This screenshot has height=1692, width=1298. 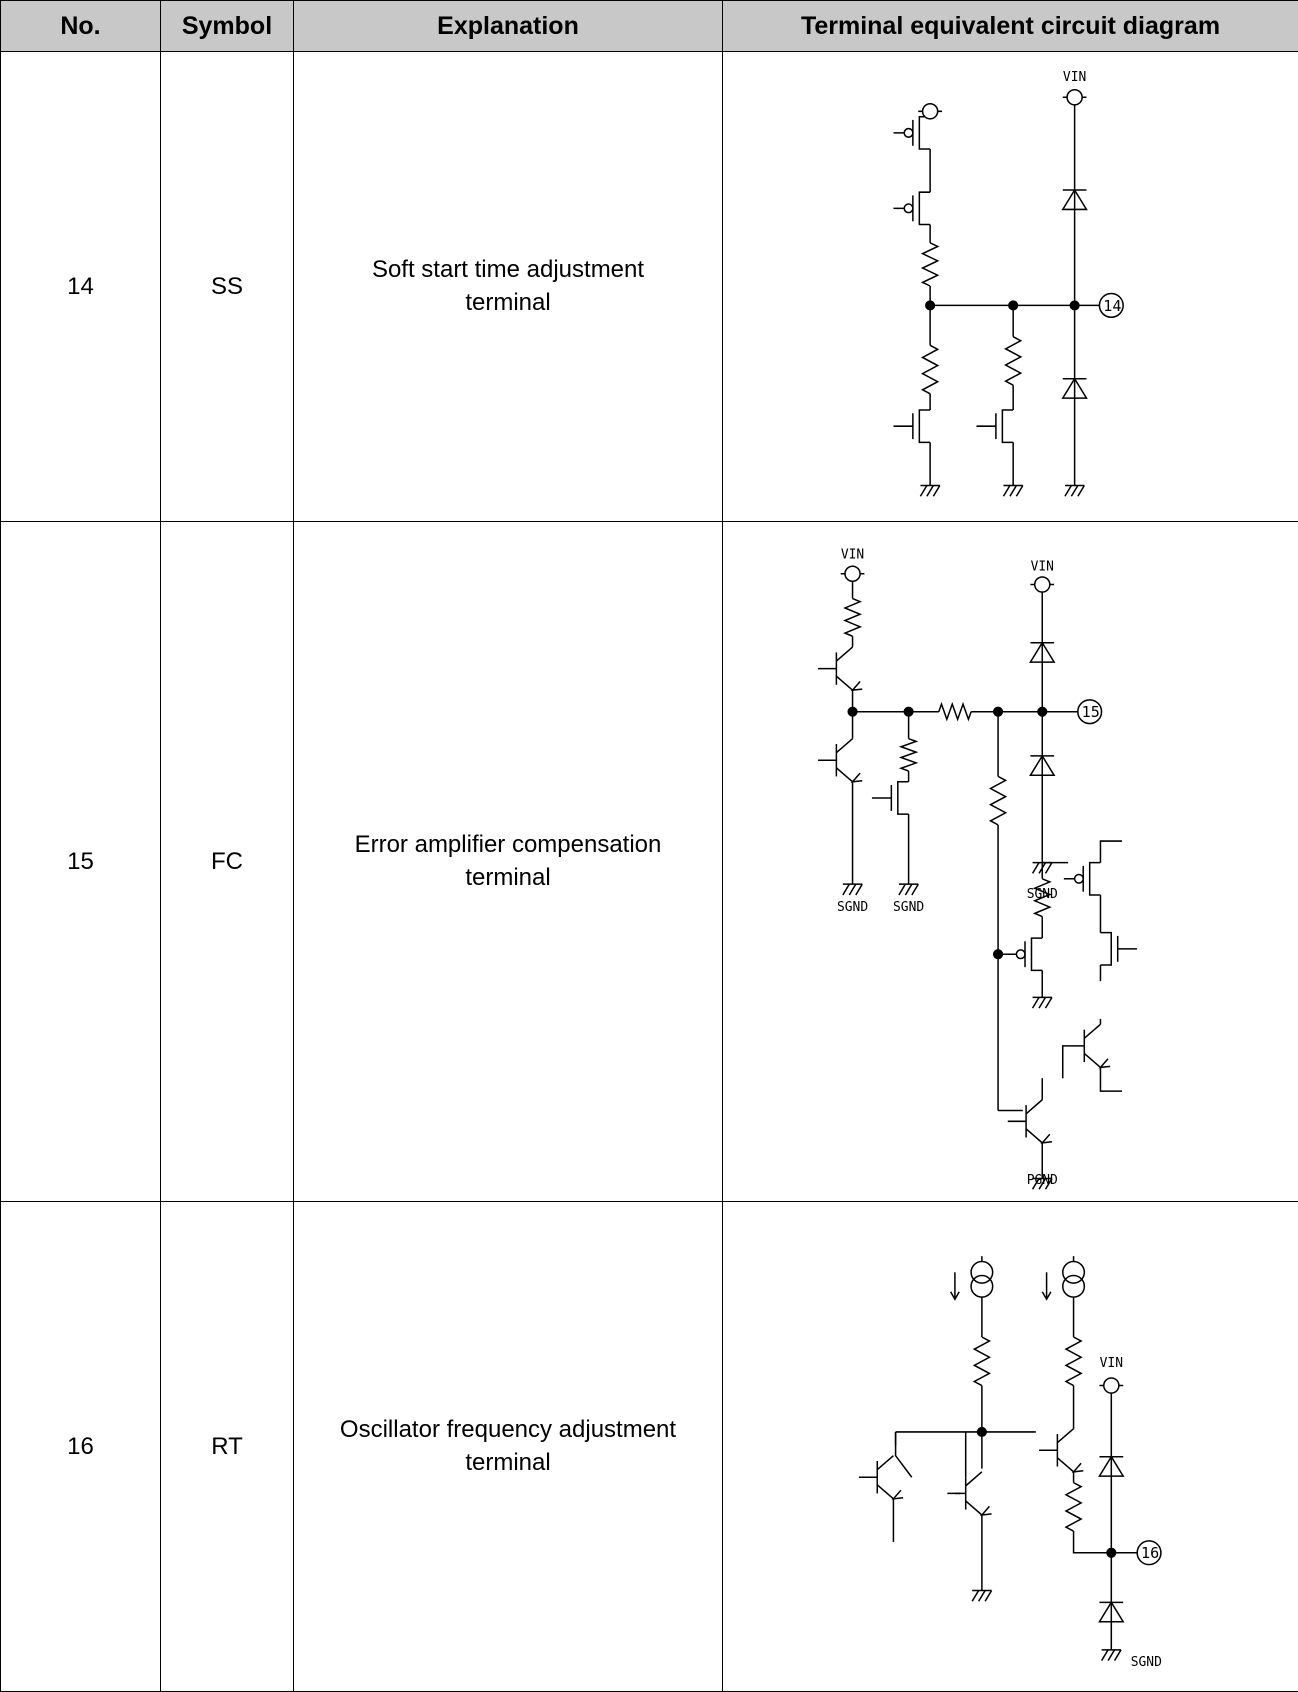 I want to click on terminal-number: 16, so click(x=1150, y=1553).